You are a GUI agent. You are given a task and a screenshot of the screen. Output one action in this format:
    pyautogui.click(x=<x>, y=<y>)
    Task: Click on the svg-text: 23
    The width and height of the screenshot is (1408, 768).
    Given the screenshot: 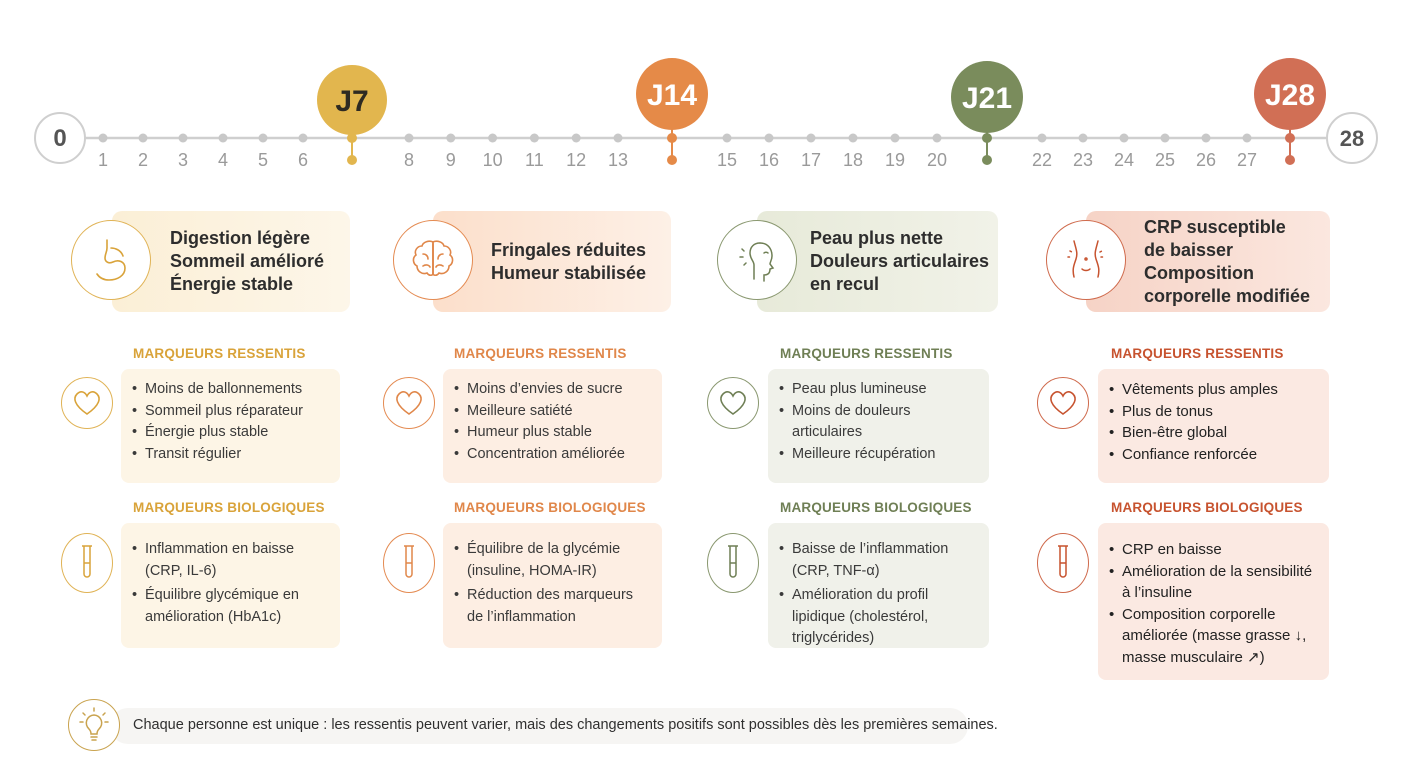 What is the action you would take?
    pyautogui.click(x=1083, y=160)
    